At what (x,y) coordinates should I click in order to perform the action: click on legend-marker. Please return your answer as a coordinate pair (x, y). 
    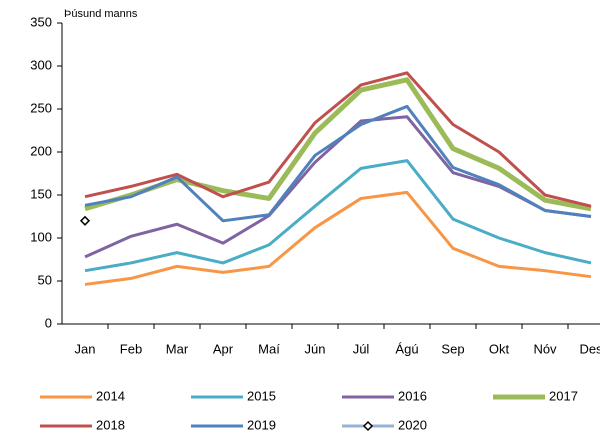
    Looking at the image, I should click on (368, 426).